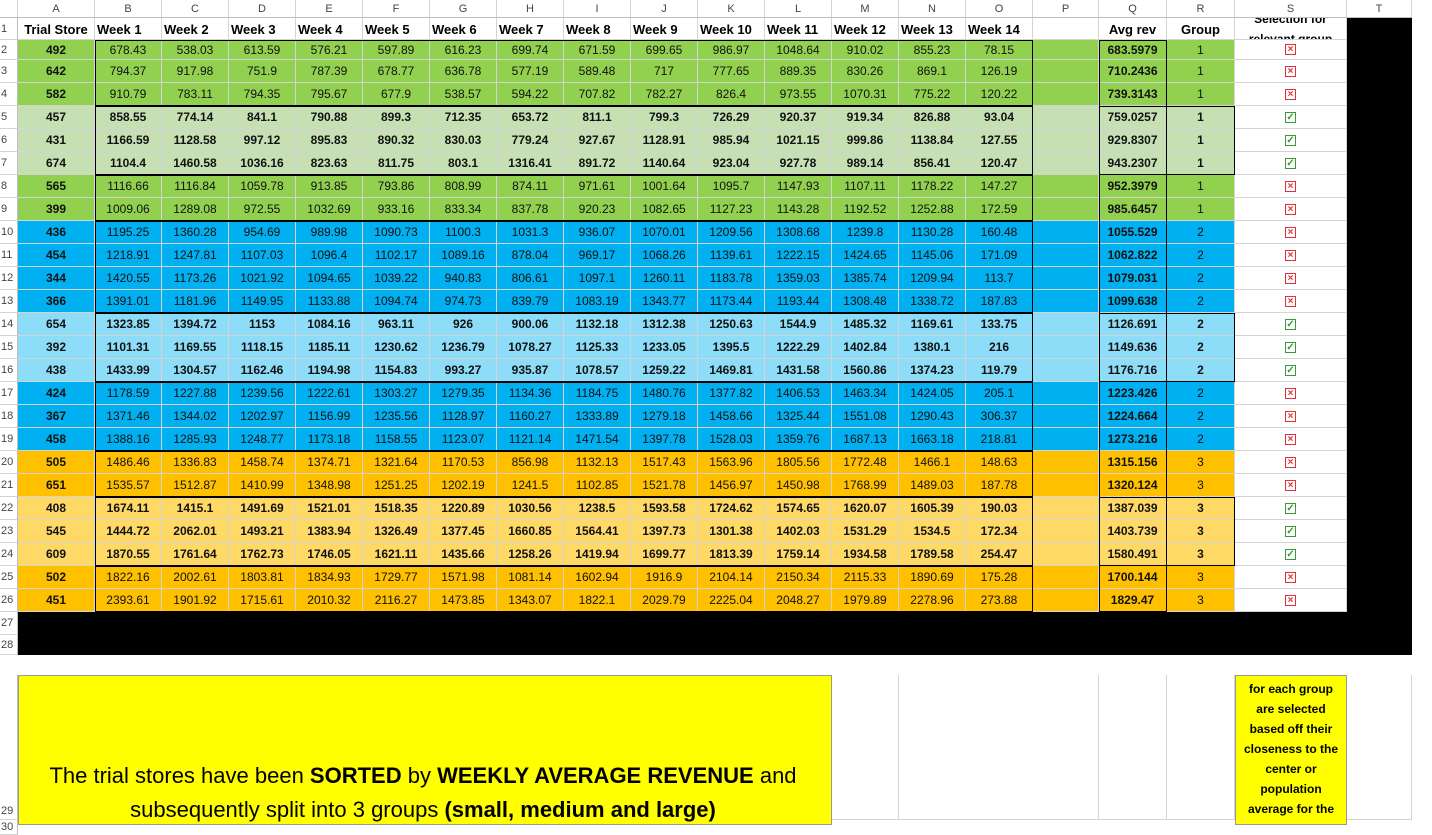 The width and height of the screenshot is (1432, 835). Describe the element at coordinates (9, 301) in the screenshot. I see `row-header-13: 13` at that location.